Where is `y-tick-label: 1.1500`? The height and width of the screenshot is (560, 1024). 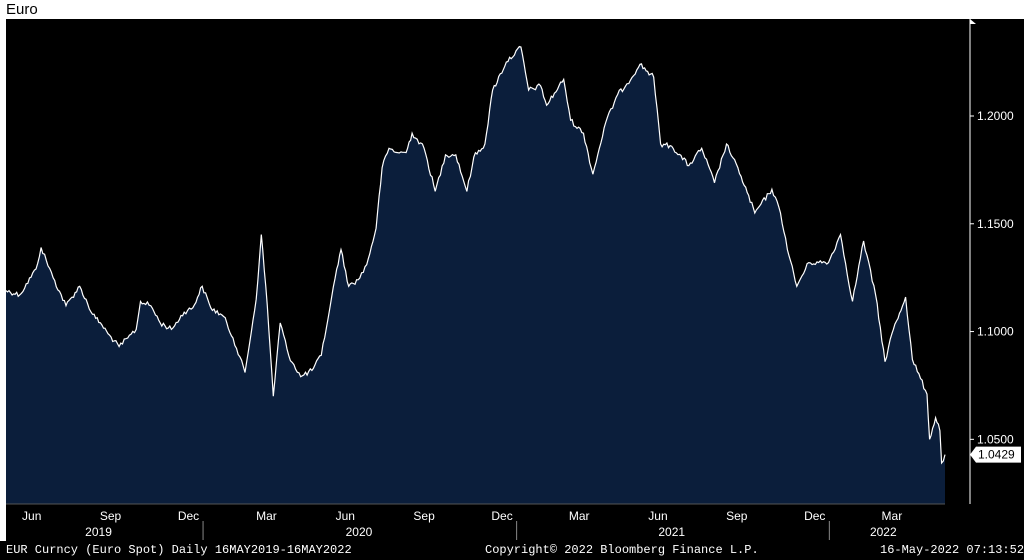
y-tick-label: 1.1500 is located at coordinates (995, 224).